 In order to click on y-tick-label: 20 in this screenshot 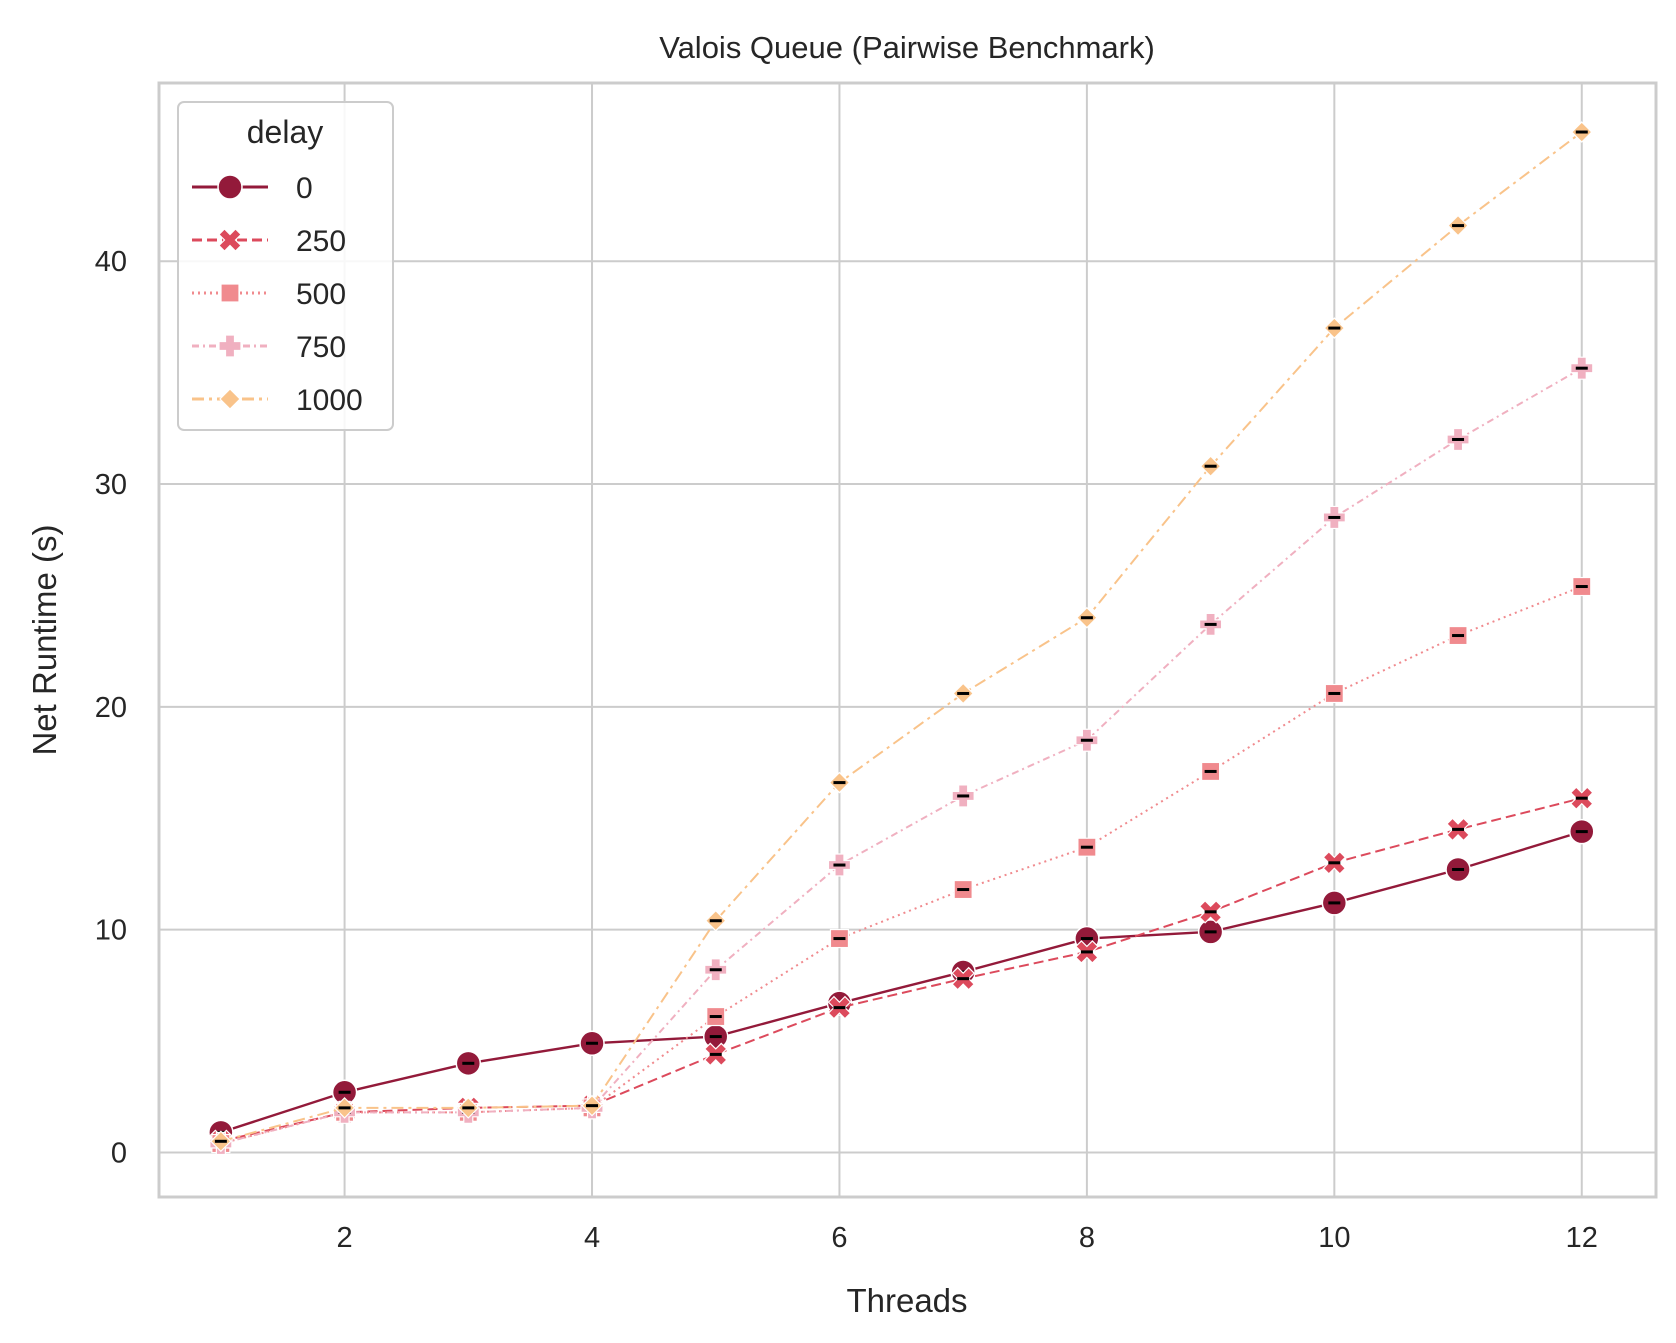, I will do `click(111, 708)`.